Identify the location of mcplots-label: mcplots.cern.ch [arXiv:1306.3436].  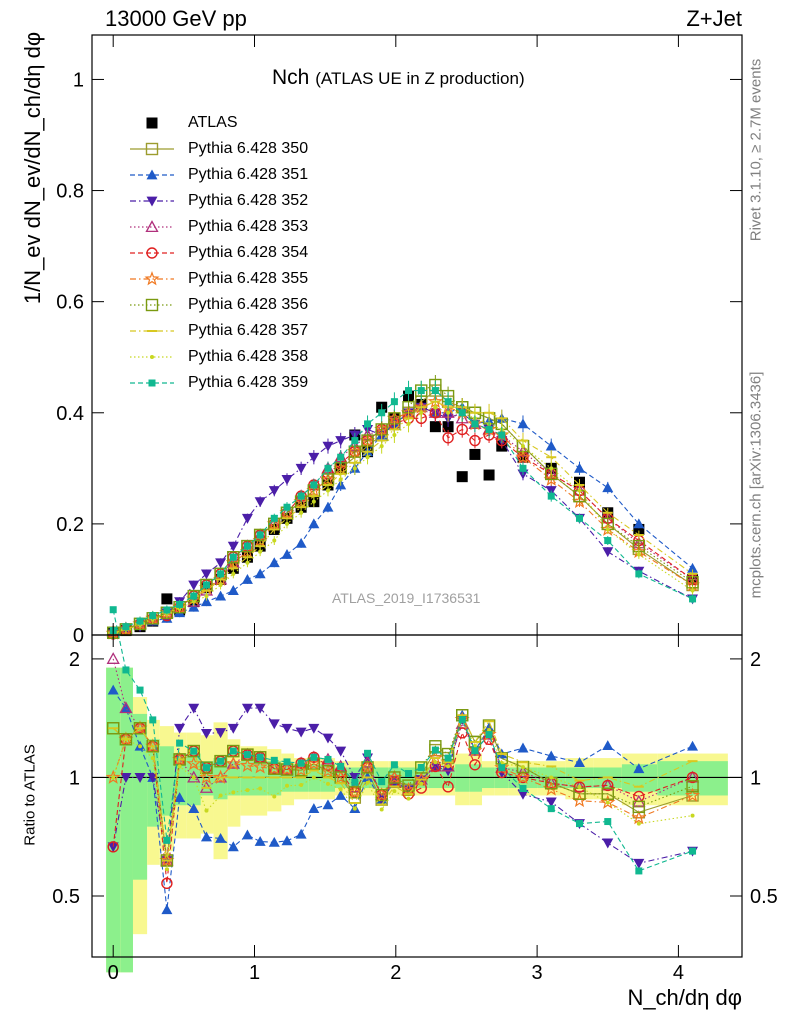
(756, 485).